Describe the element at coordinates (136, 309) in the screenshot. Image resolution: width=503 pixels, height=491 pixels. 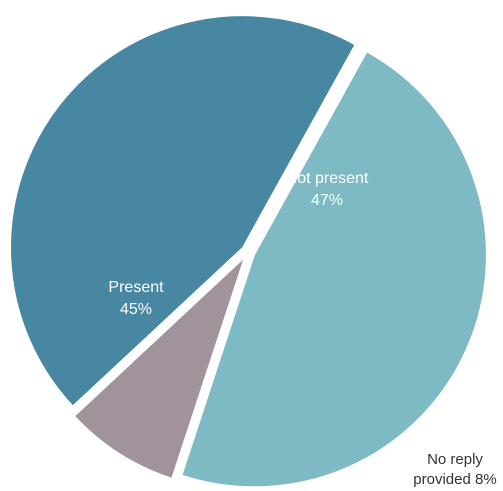
I see `slice-label-line: 45%` at that location.